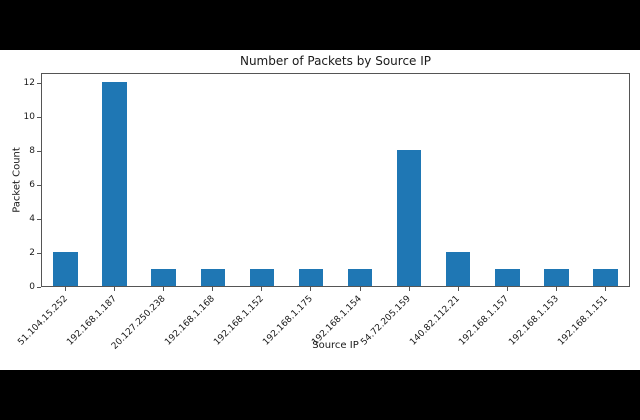 This screenshot has height=420, width=640. I want to click on y-tick-label: 6, so click(32, 184).